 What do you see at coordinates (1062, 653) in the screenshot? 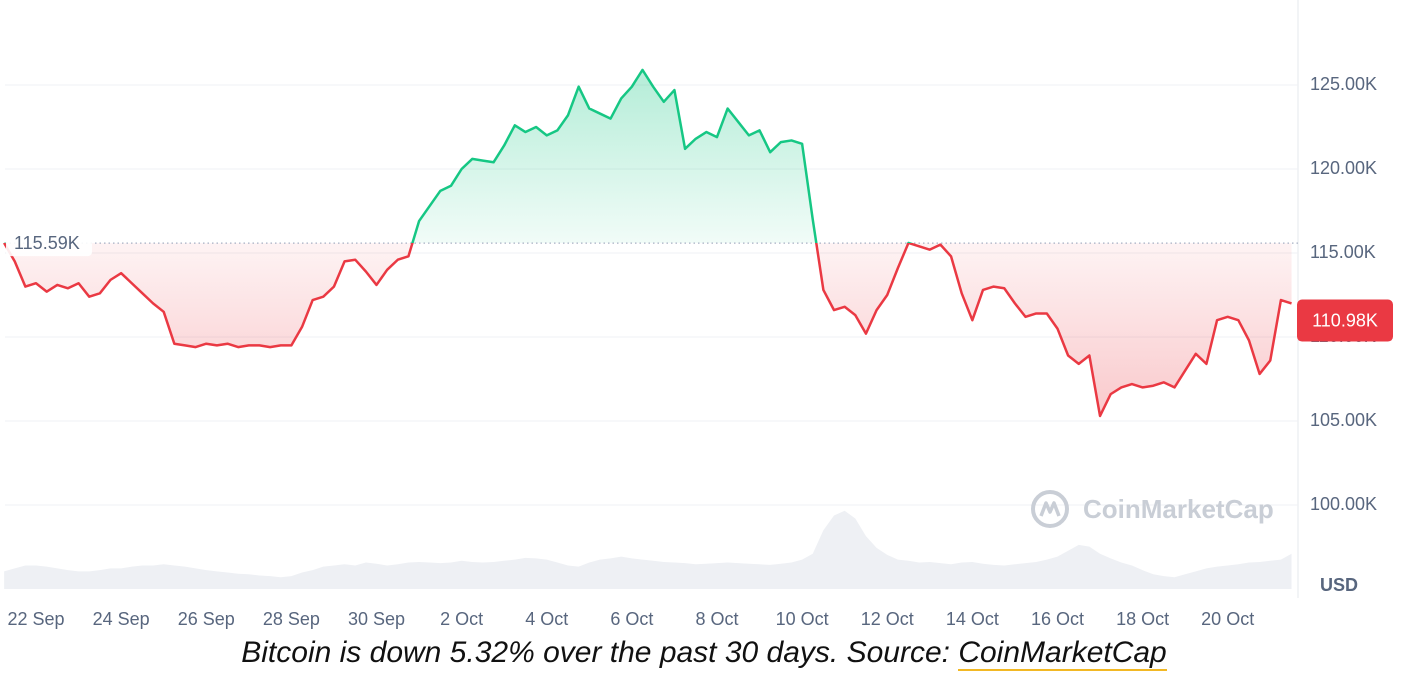
I see `caption-link: CoinMarketCap` at bounding box center [1062, 653].